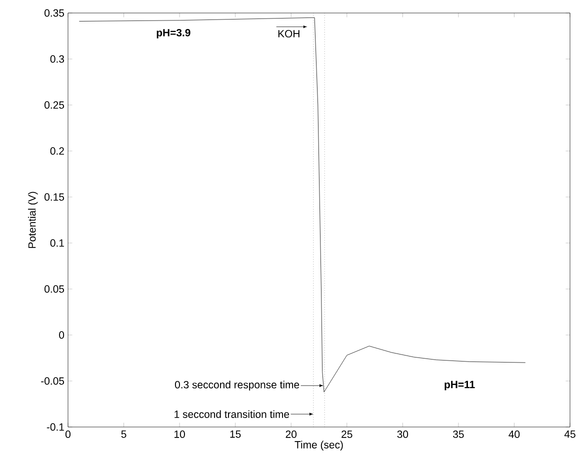 The image size is (581, 470). Describe the element at coordinates (514, 434) in the screenshot. I see `x-tick-label: 40` at that location.